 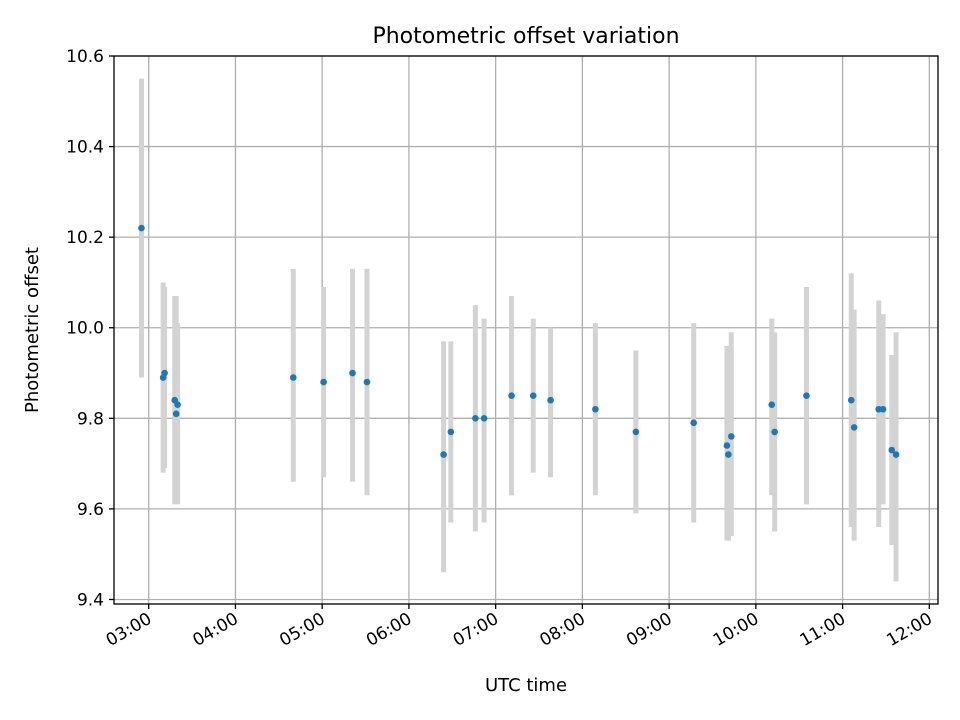 I want to click on y-axis-label: Photometric offset, so click(x=32, y=330).